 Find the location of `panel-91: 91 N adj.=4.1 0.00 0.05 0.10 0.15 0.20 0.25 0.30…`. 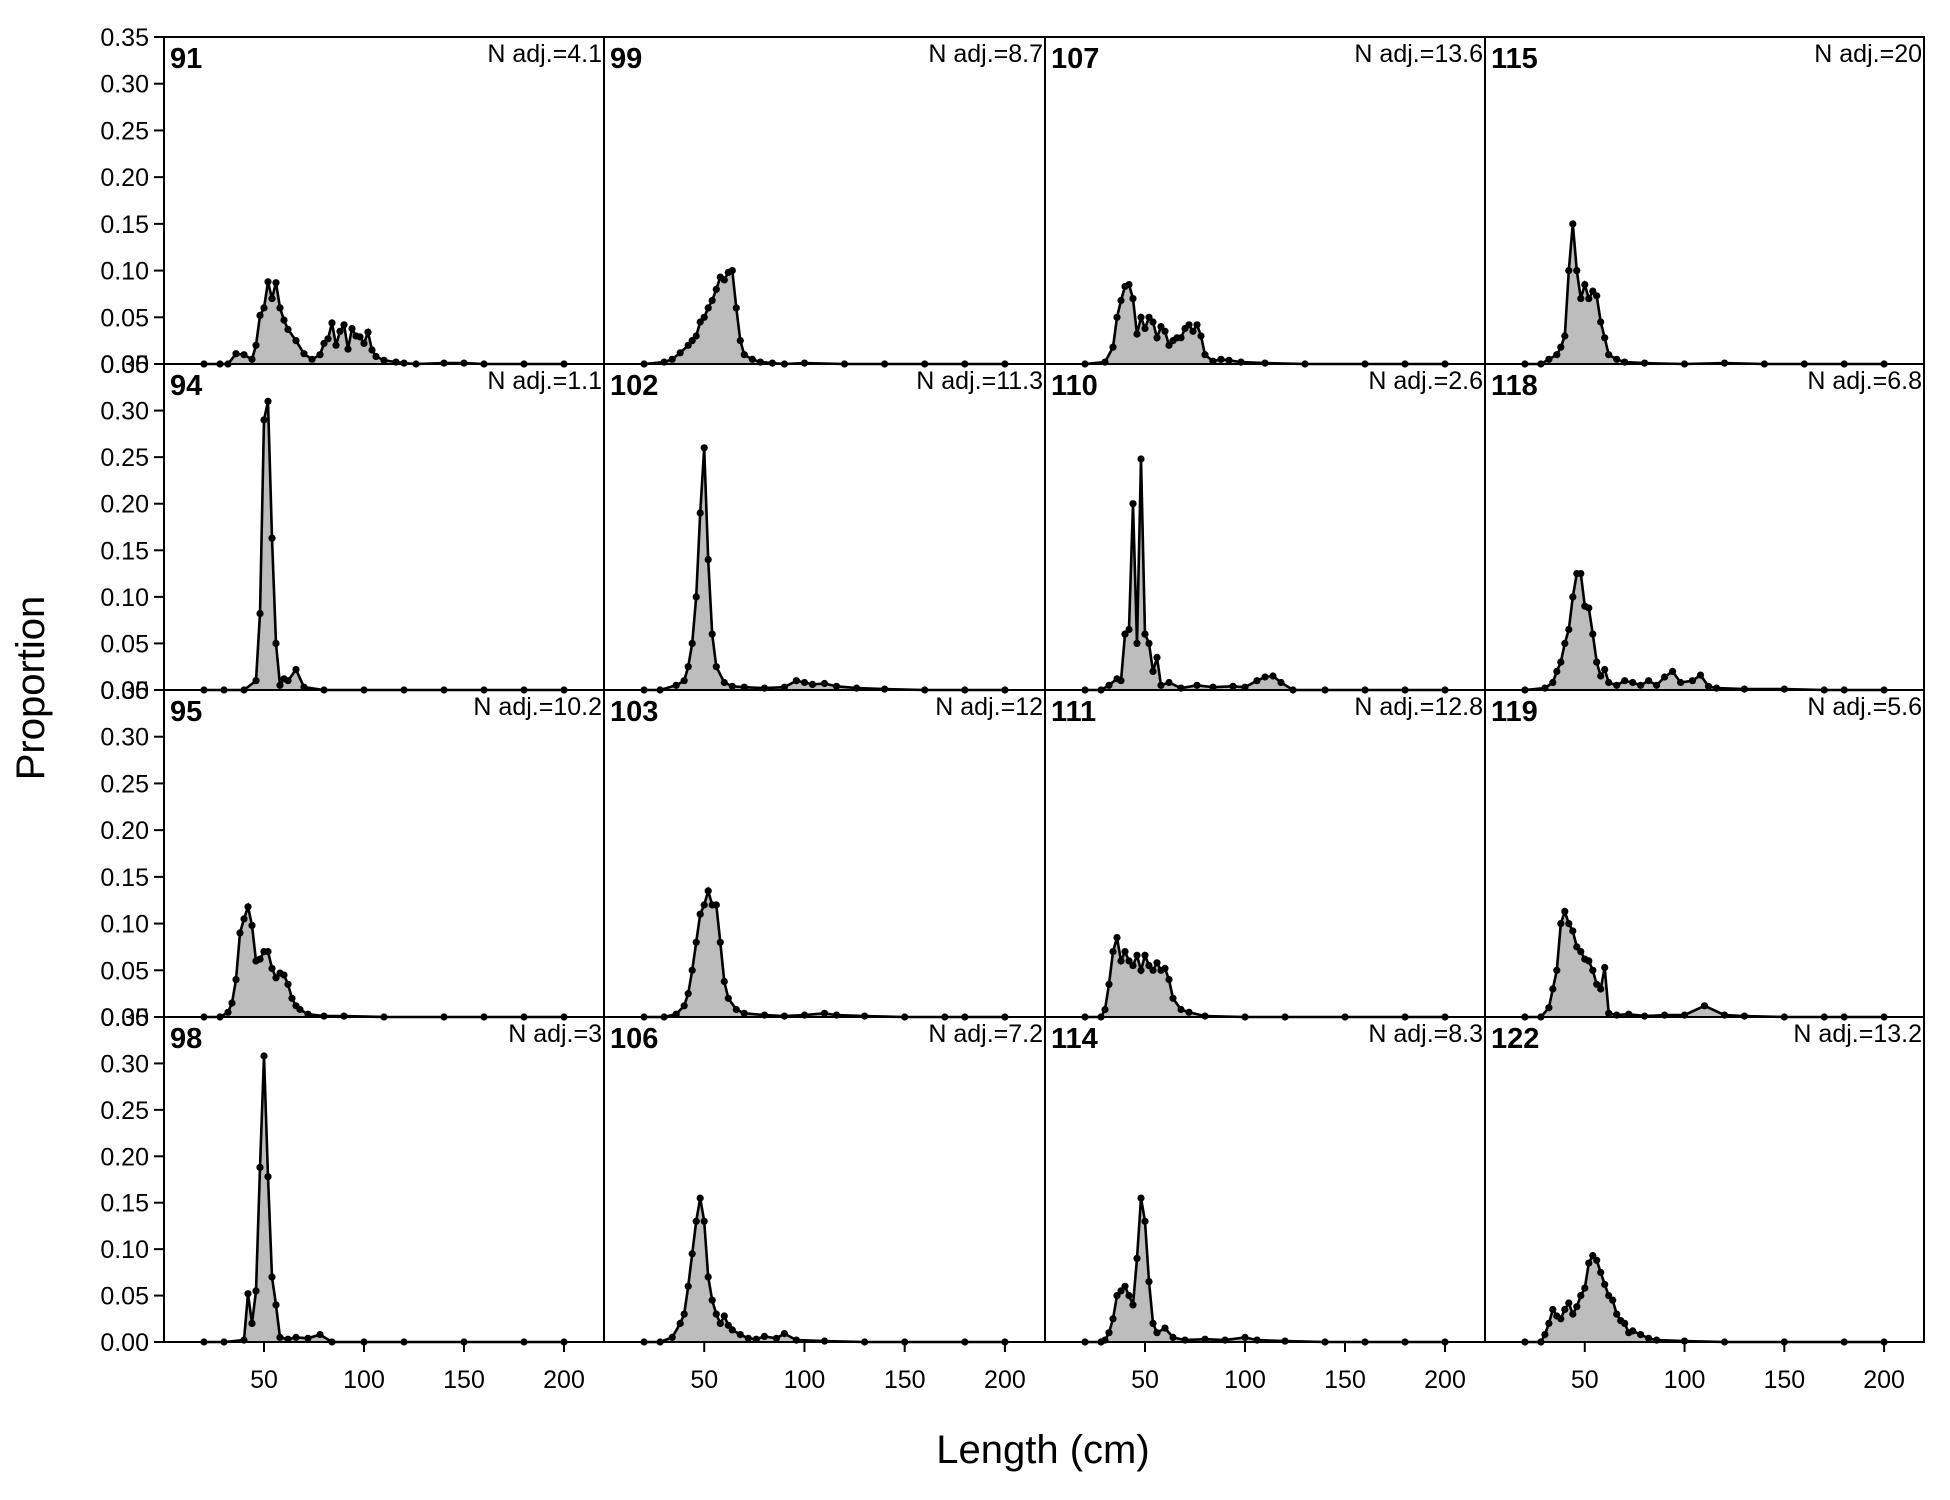

panel-91: 91 N adj.=4.1 0.00 0.05 0.10 0.15 0.20 0.25 0.30… is located at coordinates (352, 201).